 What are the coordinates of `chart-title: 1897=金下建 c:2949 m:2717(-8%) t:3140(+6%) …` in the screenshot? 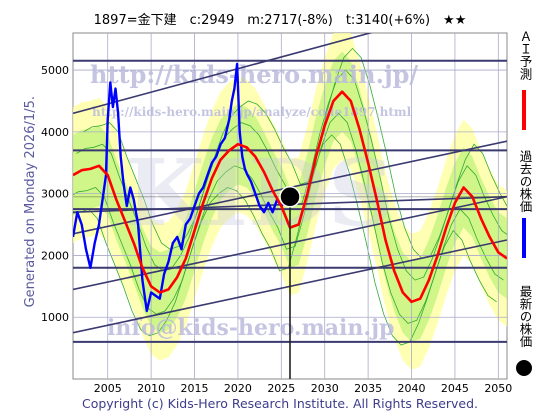 It's located at (280, 20).